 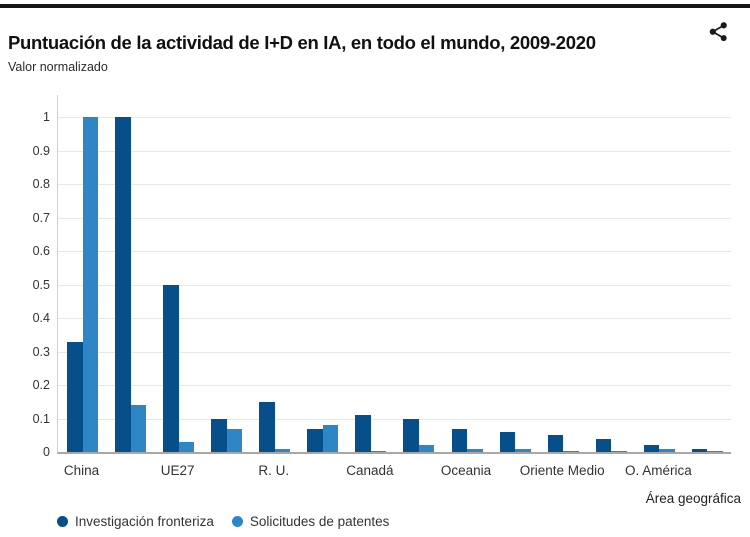 I want to click on x-tick-label: Oriente Medio, so click(x=562, y=470).